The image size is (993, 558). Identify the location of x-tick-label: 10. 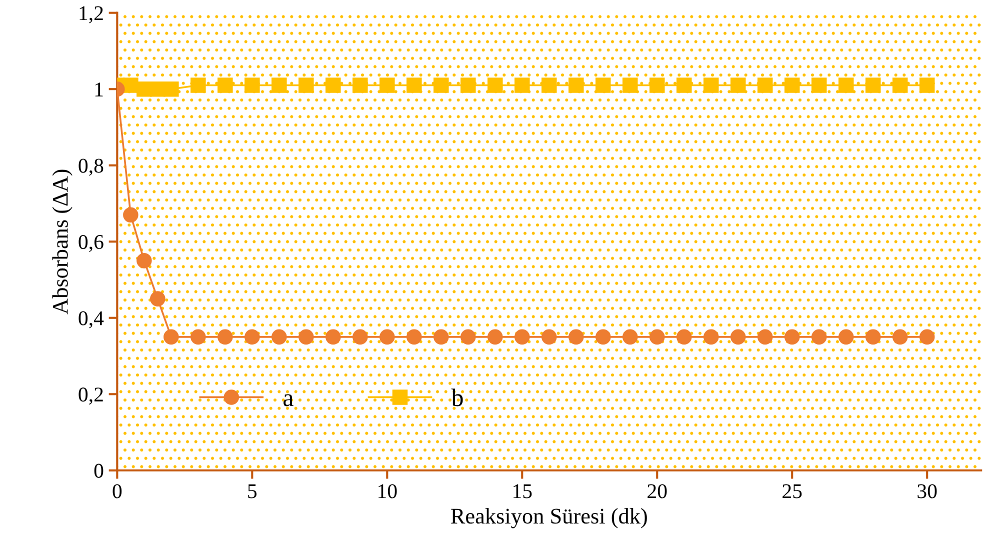
(387, 491).